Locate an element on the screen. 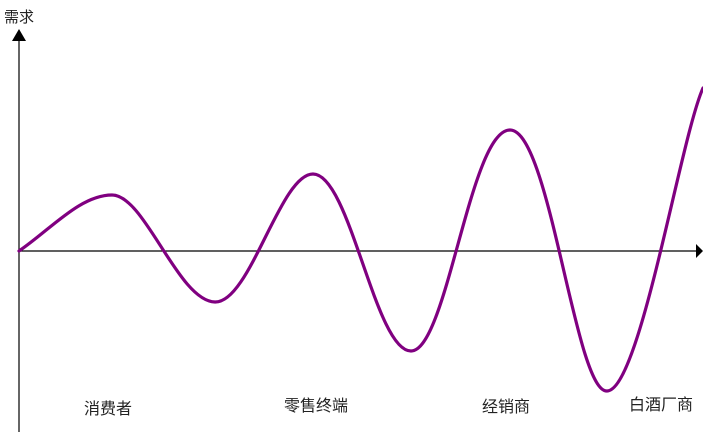  stage-label-manufacturer: 白酒厂商 is located at coordinates (661, 405).